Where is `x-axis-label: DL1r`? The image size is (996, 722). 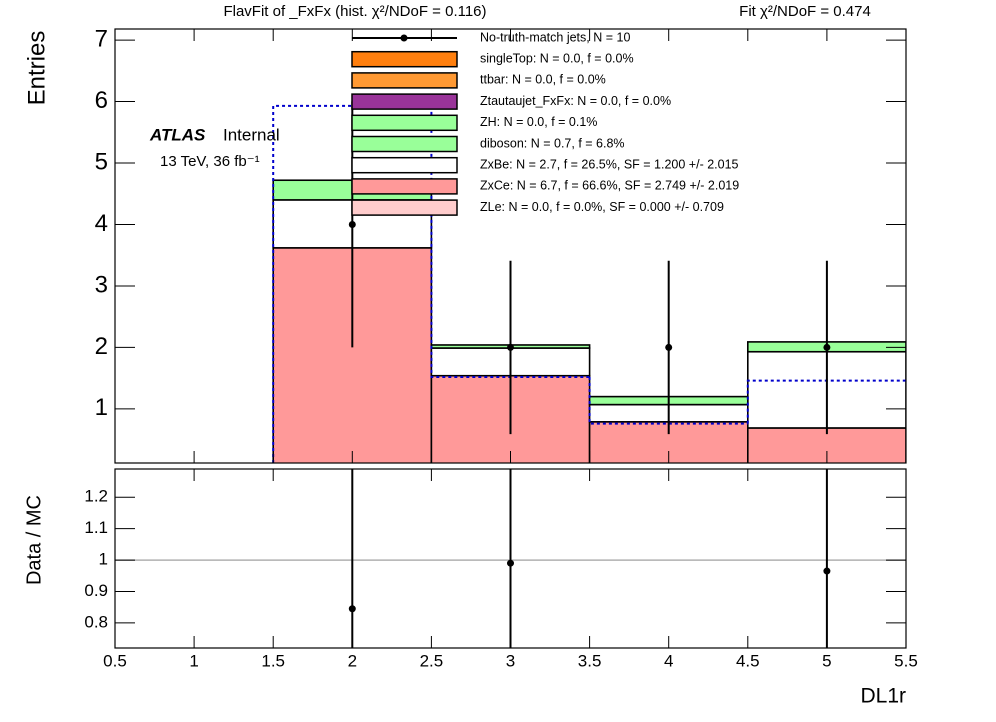 x-axis-label: DL1r is located at coordinates (883, 696).